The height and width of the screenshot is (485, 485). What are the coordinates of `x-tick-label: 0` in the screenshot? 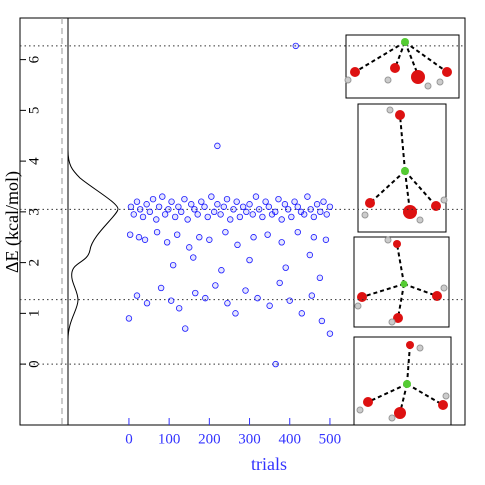 It's located at (129, 439).